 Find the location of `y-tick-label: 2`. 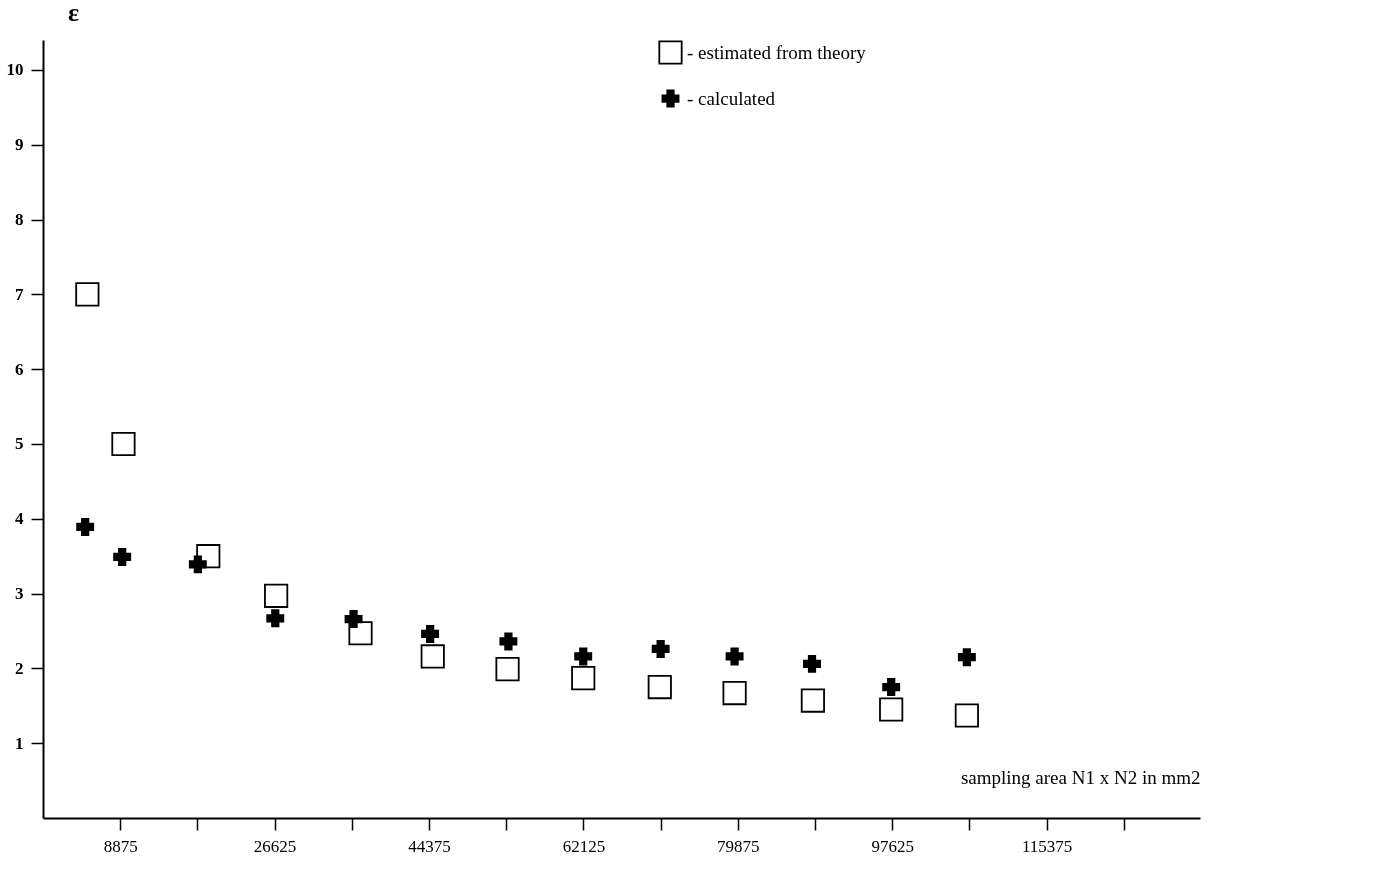

y-tick-label: 2 is located at coordinates (19, 668).